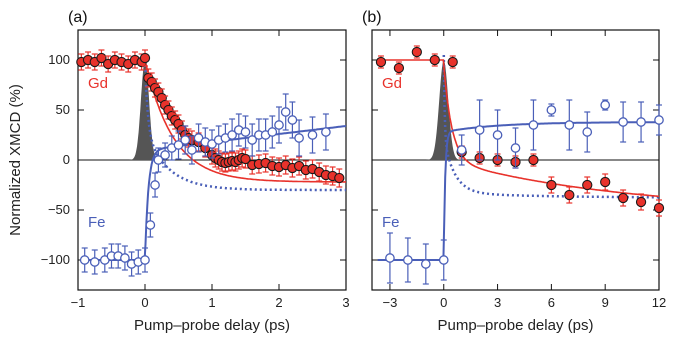 The height and width of the screenshot is (343, 673). I want to click on y-tick-label: −50, so click(59, 209).